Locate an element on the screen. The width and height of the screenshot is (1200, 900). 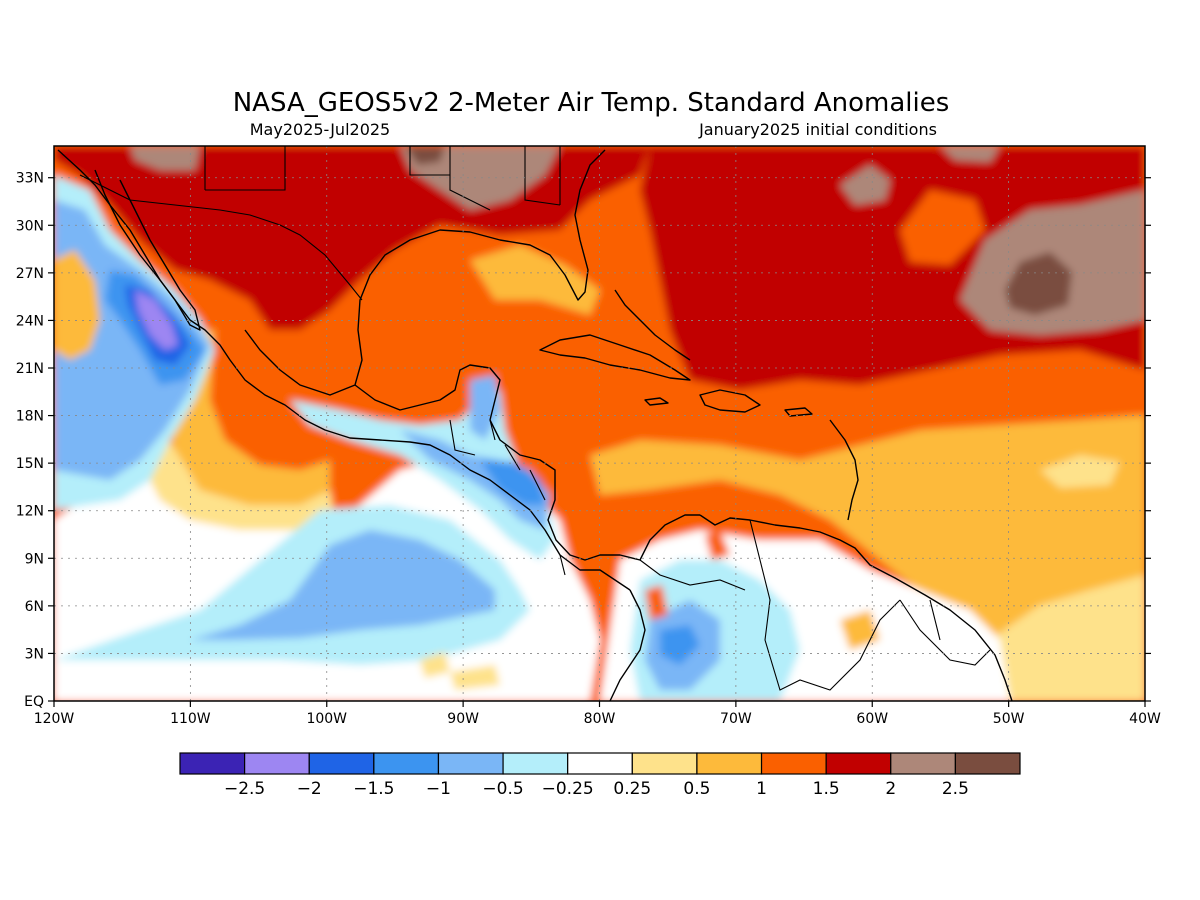
lat-tick-label: EQ is located at coordinates (34, 702).